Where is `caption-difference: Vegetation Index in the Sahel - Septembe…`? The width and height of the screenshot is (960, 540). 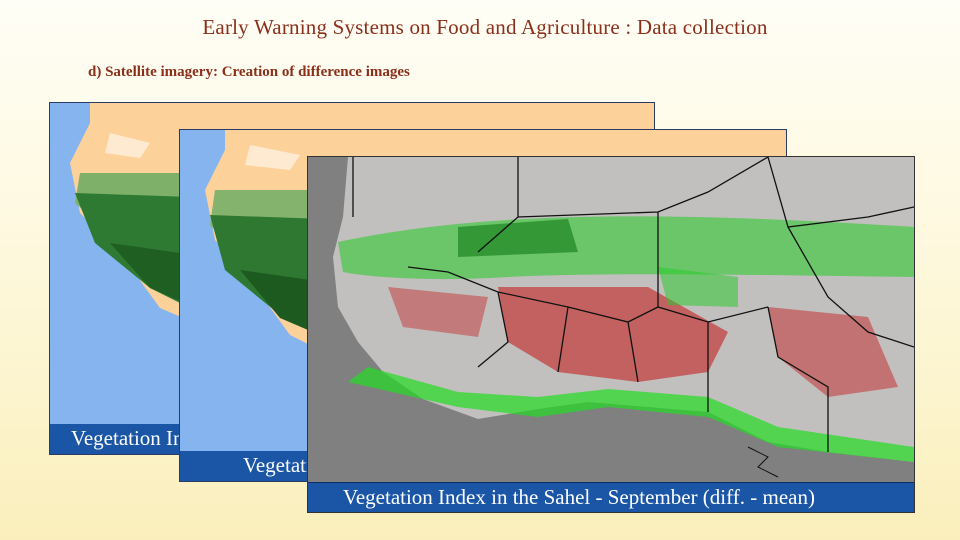
caption-difference: Vegetation Index in the Sahel - Septembe… is located at coordinates (611, 497).